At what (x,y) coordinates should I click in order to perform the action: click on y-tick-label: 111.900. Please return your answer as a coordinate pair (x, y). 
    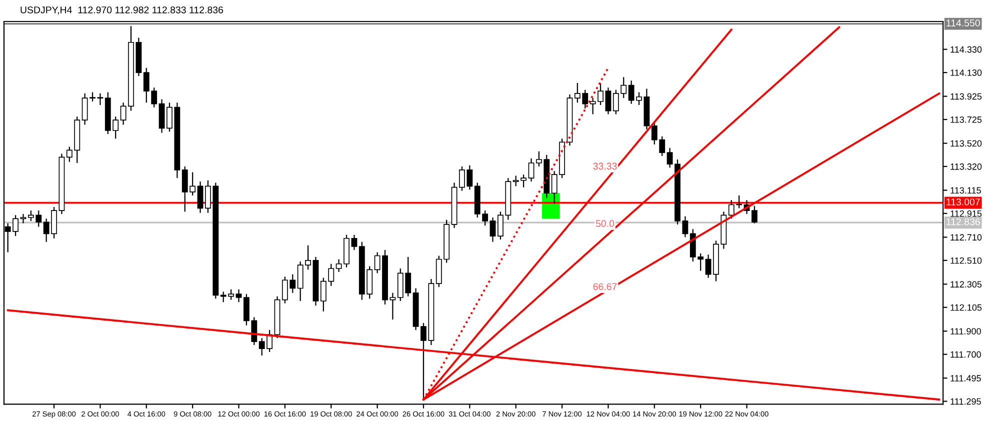
    Looking at the image, I should click on (965, 331).